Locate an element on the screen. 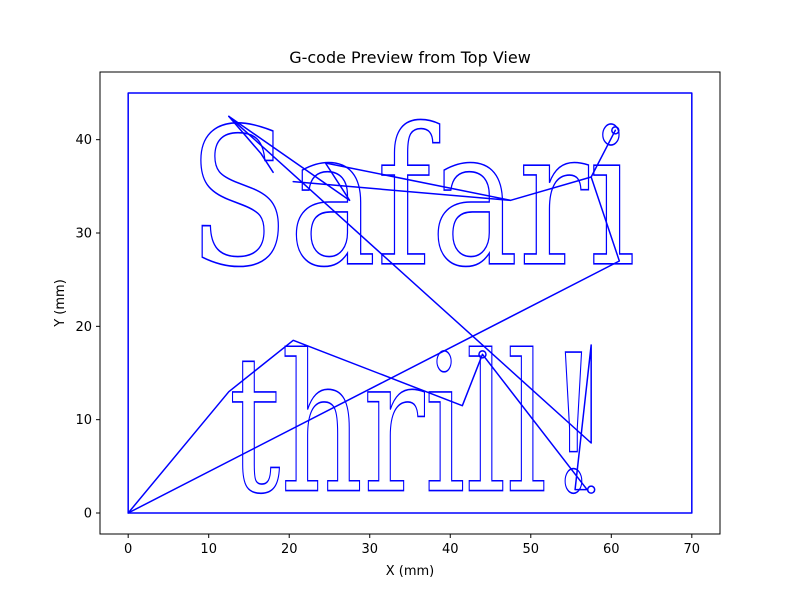  y-tick-label: 0 is located at coordinates (88, 514).